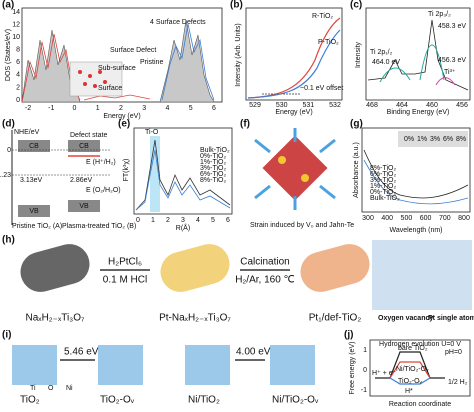 This screenshot has height=412, width=474. What do you see at coordinates (16, 37) in the screenshot?
I see `tick-label: 10` at bounding box center [16, 37].